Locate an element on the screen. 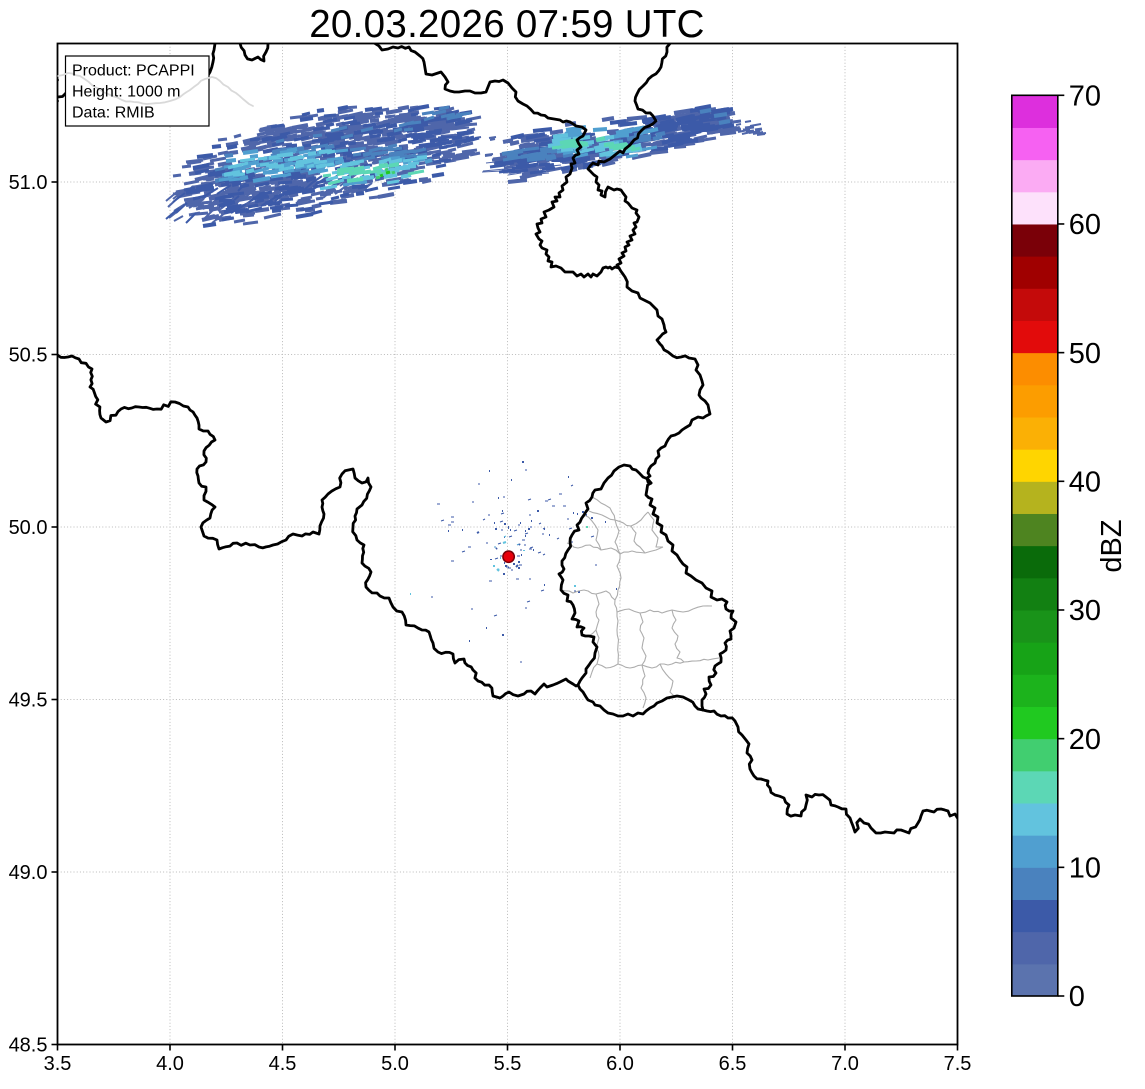 Image resolution: width=1145 pixels, height=1089 pixels. svg-text: Height: 1000 m is located at coordinates (126, 92).